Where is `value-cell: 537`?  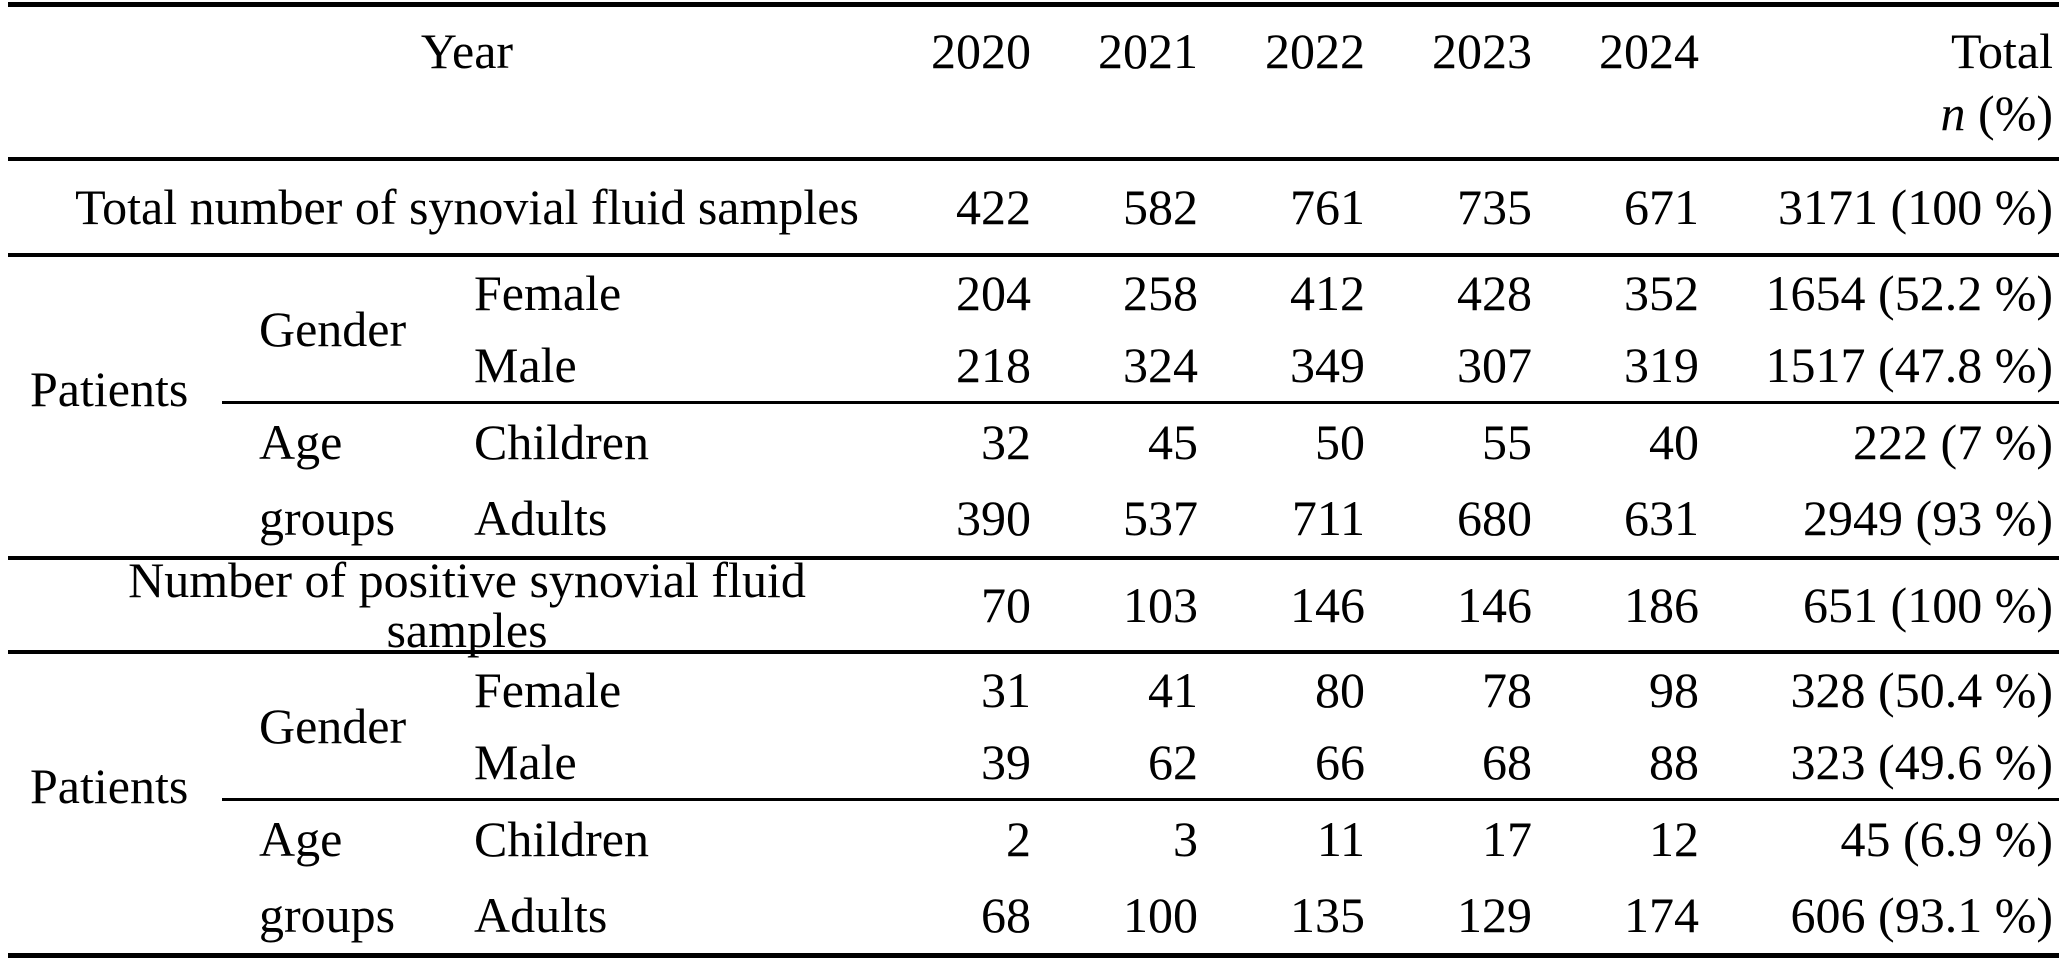 value-cell: 537 is located at coordinates (1160, 518).